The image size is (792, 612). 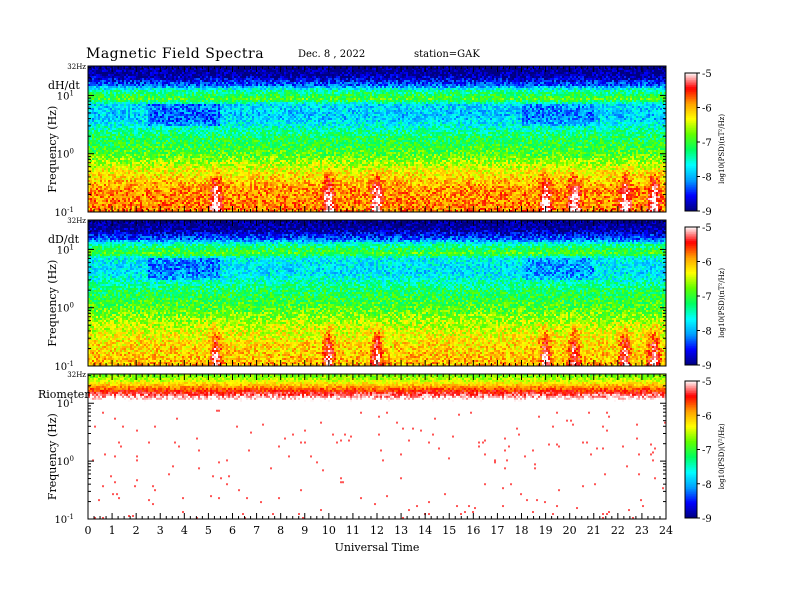 I want to click on x-tick-label: 5, so click(x=208, y=530).